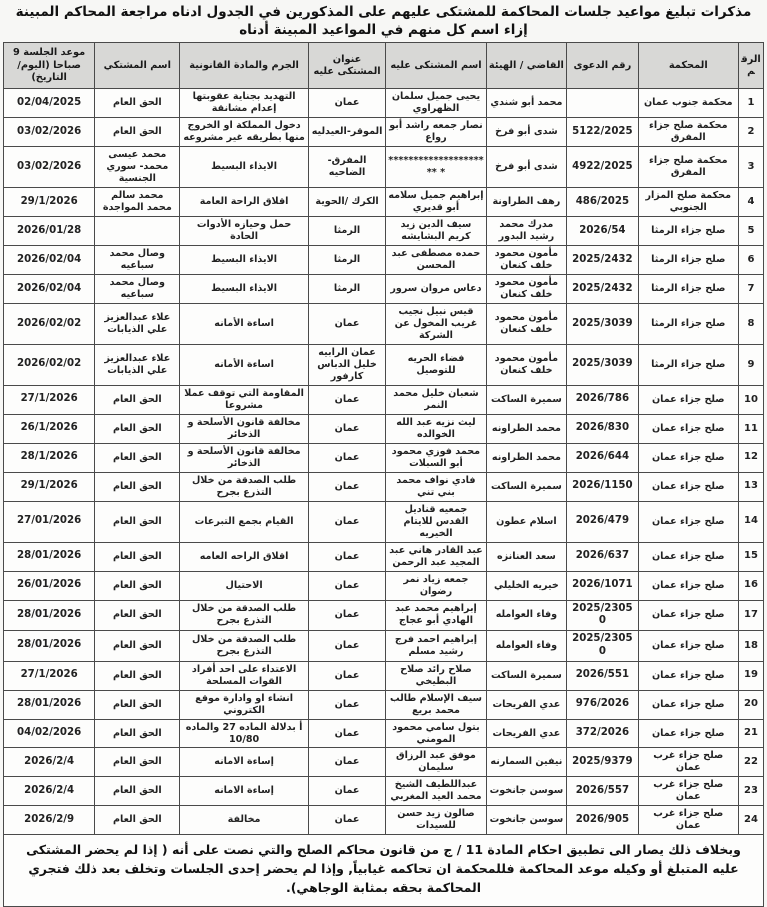 Image resolution: width=767 pixels, height=907 pixels. Describe the element at coordinates (436, 646) in the screenshot. I see `cell-defendant: إبراهيم احمد فرج رشيد مسلم` at that location.